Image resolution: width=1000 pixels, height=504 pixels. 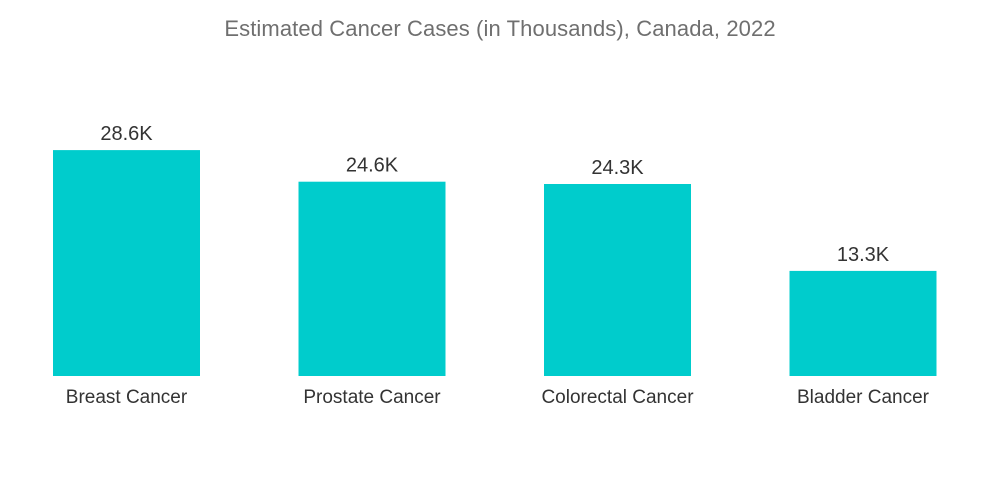 What do you see at coordinates (372, 278) in the screenshot?
I see `bar-prostate-cancer` at bounding box center [372, 278].